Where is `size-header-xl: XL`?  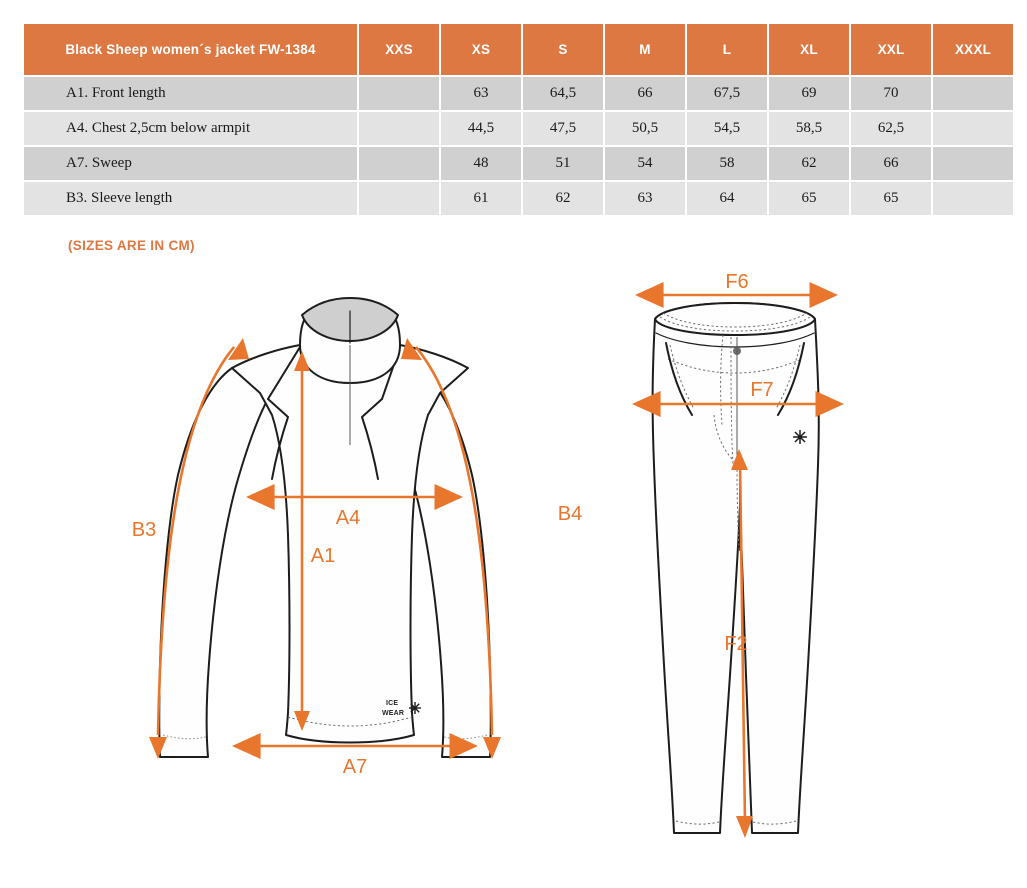
size-header-xl: XL is located at coordinates (809, 49).